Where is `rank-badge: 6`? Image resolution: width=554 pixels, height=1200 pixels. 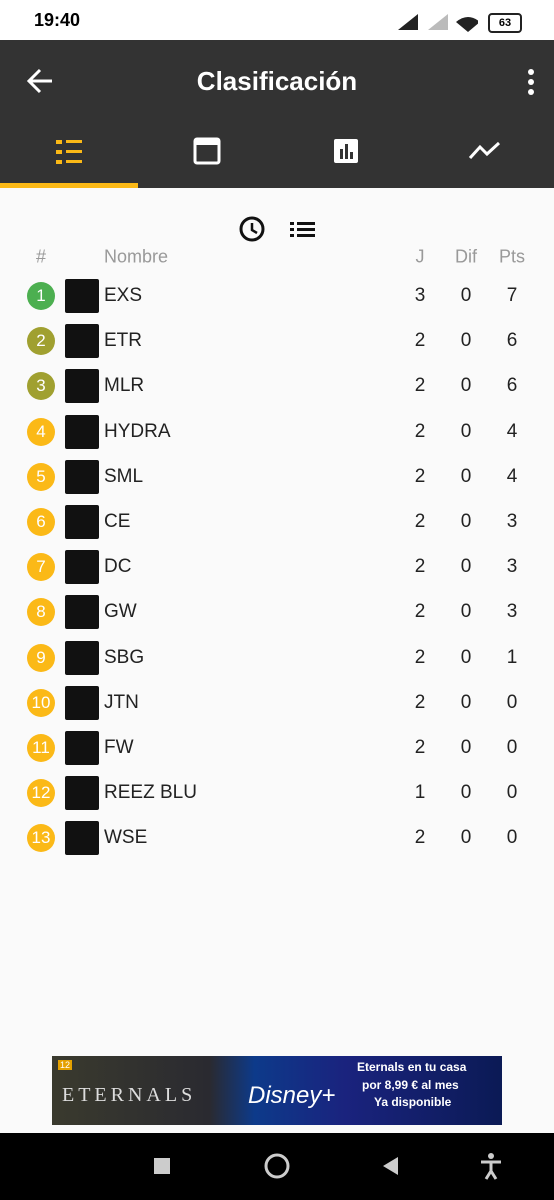
rank-badge: 6 is located at coordinates (41, 522).